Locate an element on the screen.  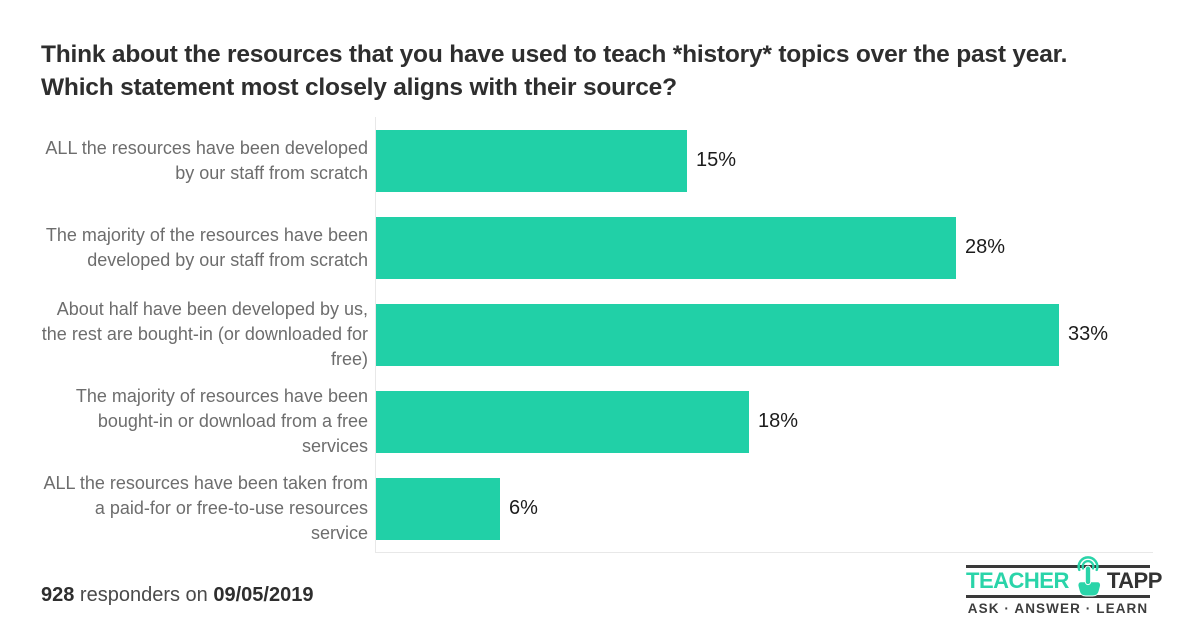
logo-rule-bottom is located at coordinates (1058, 596).